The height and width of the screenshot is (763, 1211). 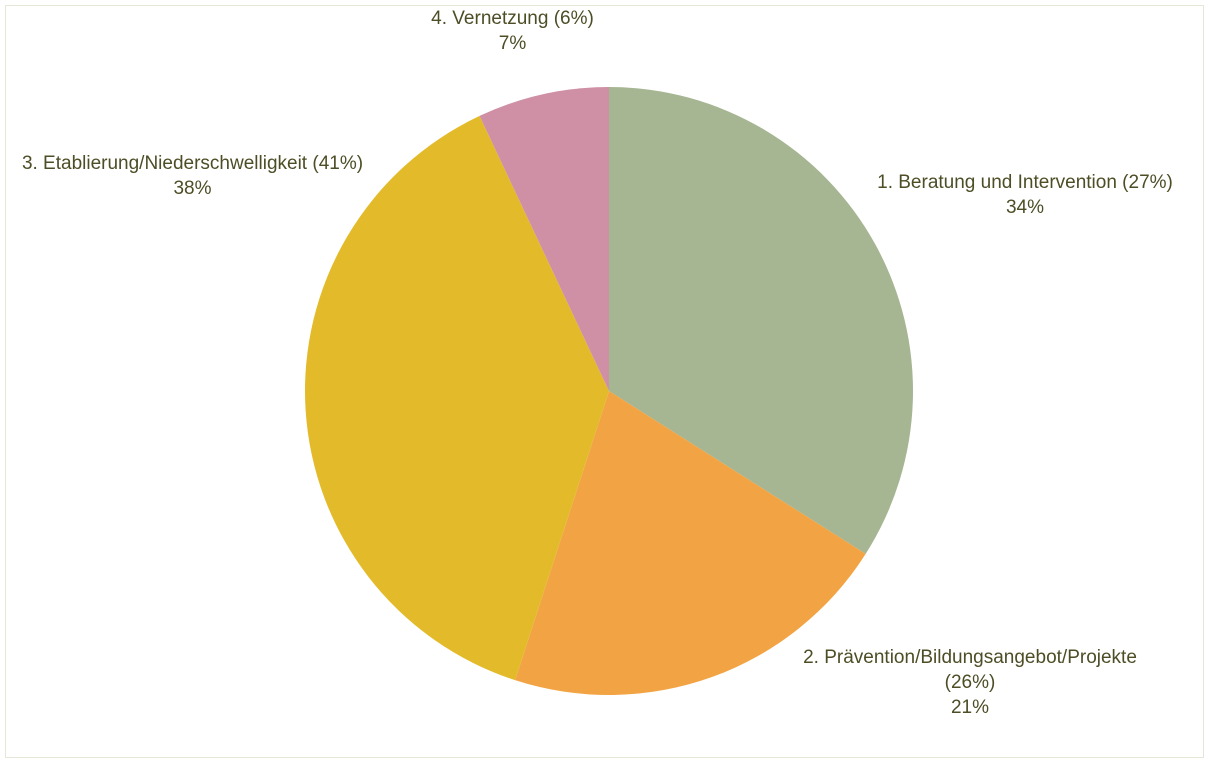 I want to click on slice-label: 4. Vernetzung (6%) 7%, so click(x=512, y=31).